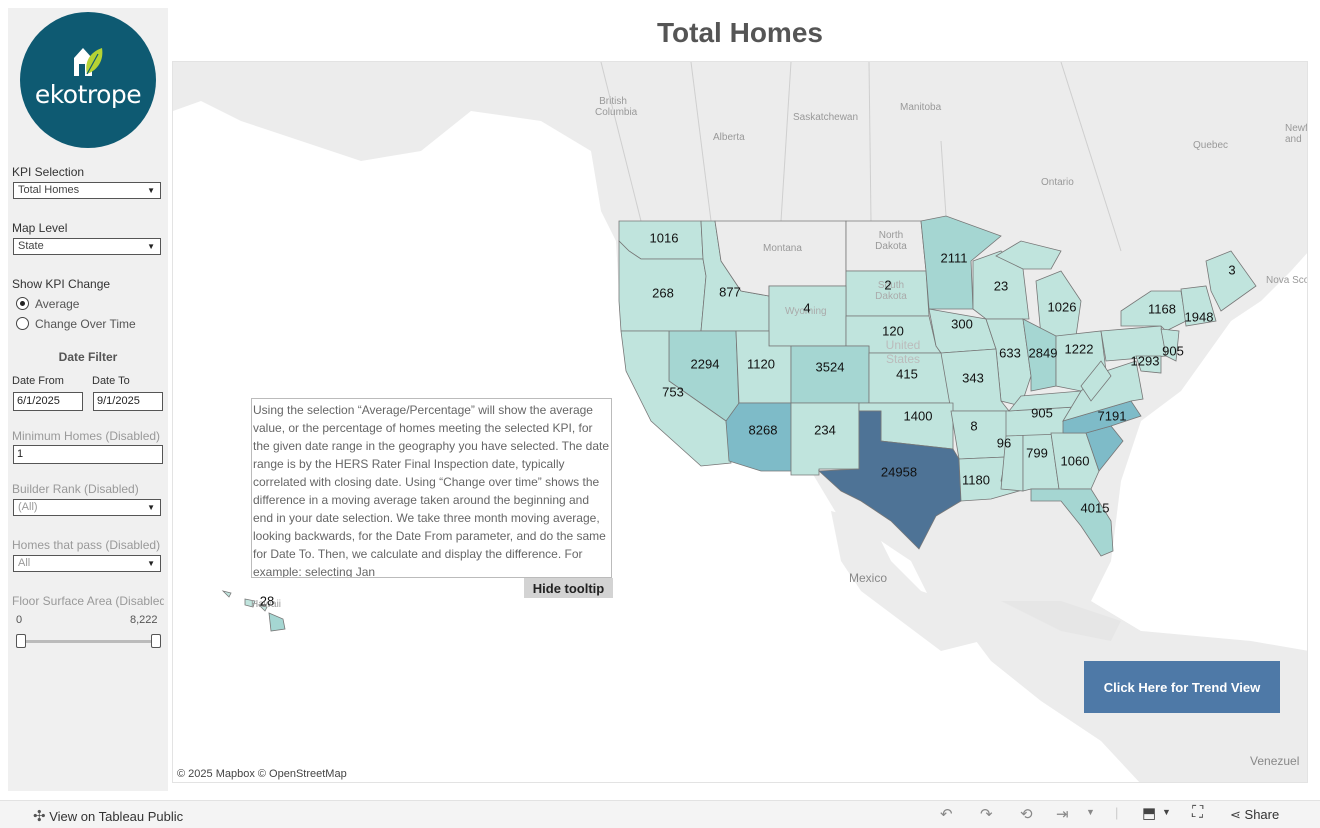 The height and width of the screenshot is (828, 1320). I want to click on radio-selected-icon, so click(22, 303).